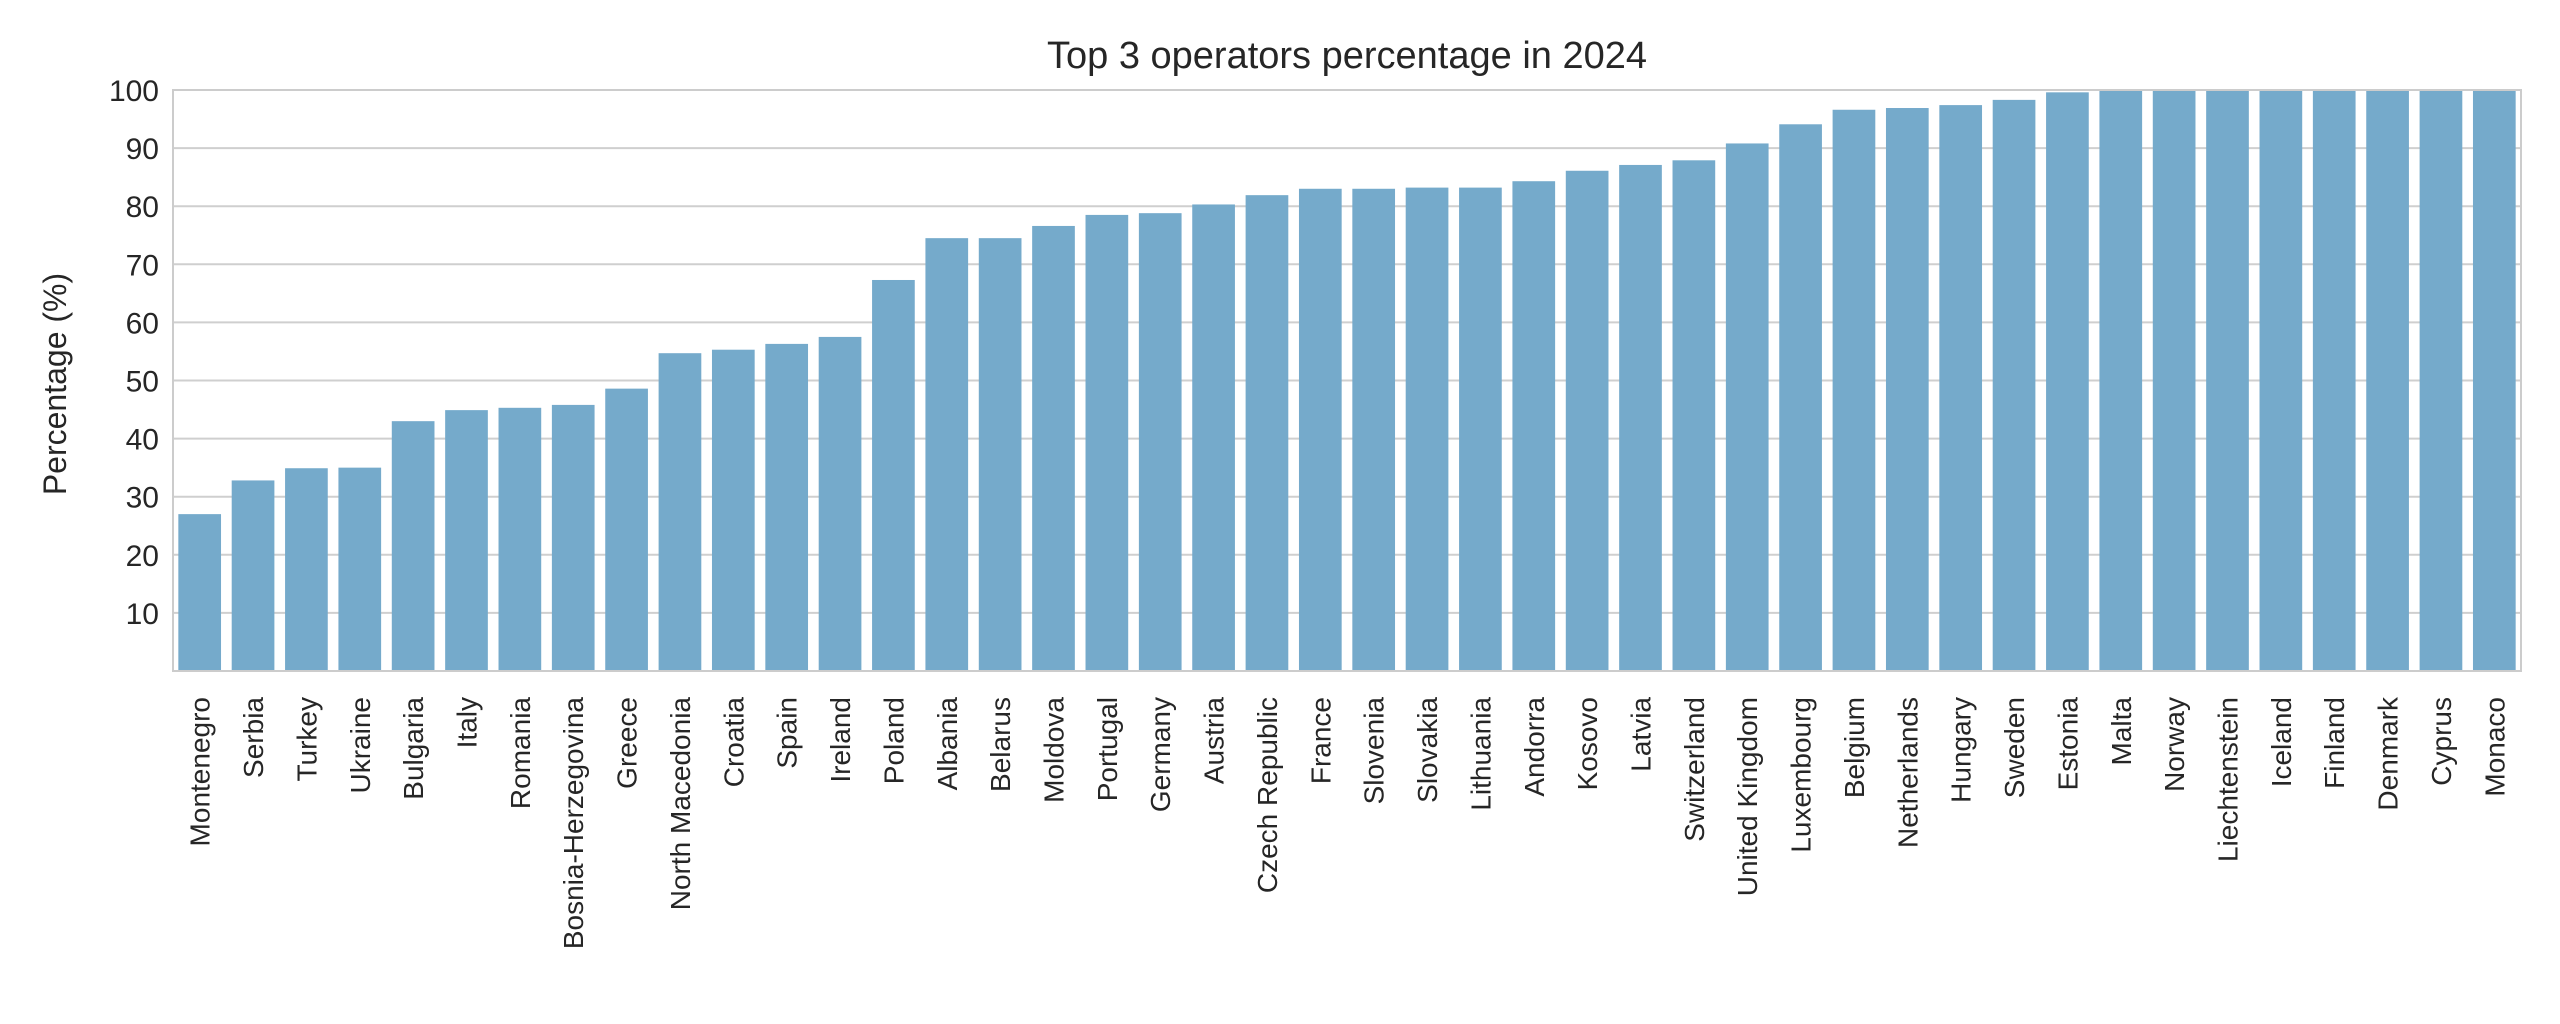  I want to click on x-tick-label: Kosovo, so click(1587, 743).